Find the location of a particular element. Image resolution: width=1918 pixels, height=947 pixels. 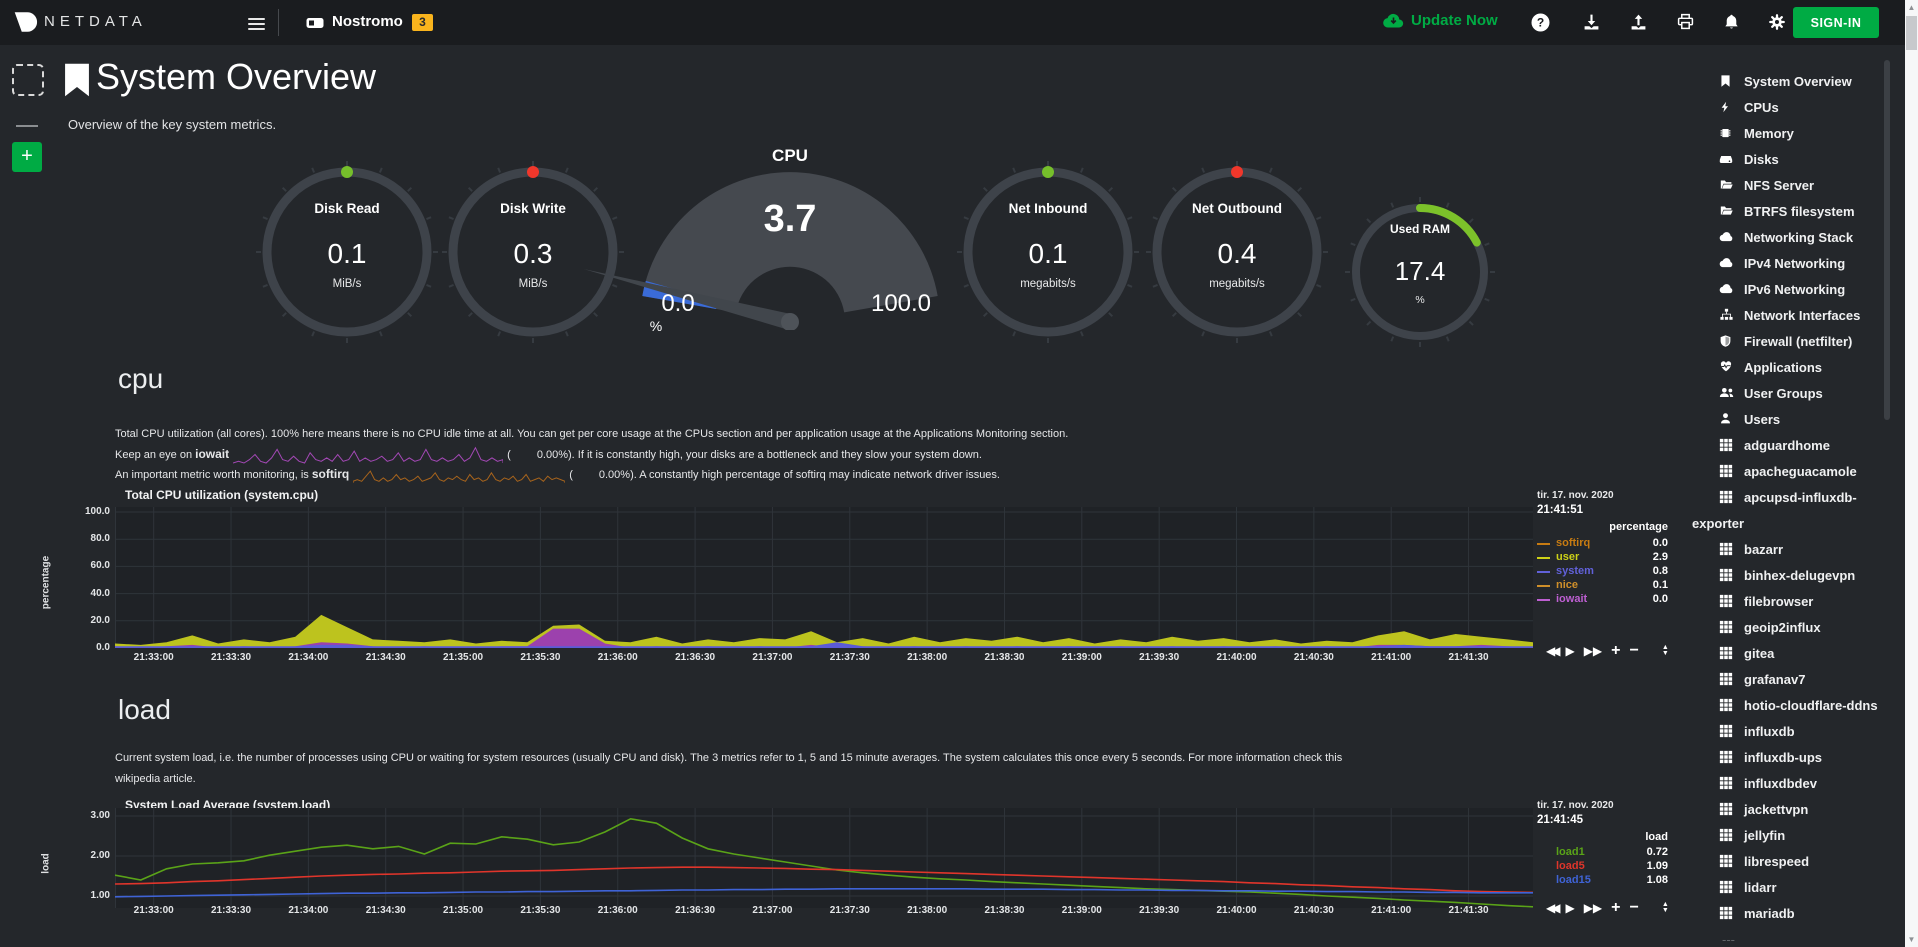

chart-x-tick: 21:37:00 is located at coordinates (772, 910).